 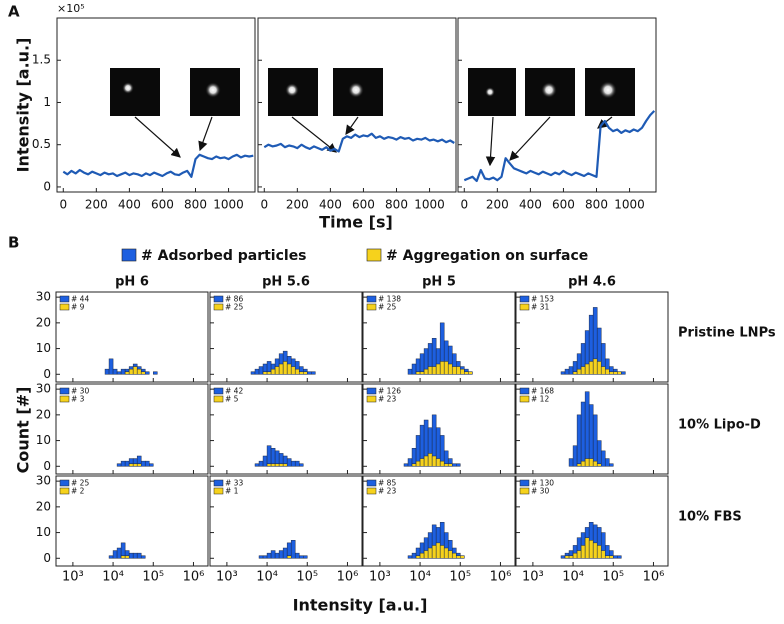 I want to click on count-label: # 168, so click(x=542, y=391).